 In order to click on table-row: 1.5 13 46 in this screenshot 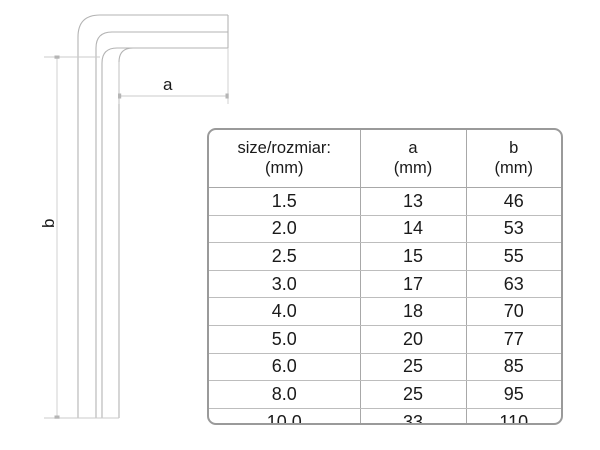, I will do `click(385, 201)`.